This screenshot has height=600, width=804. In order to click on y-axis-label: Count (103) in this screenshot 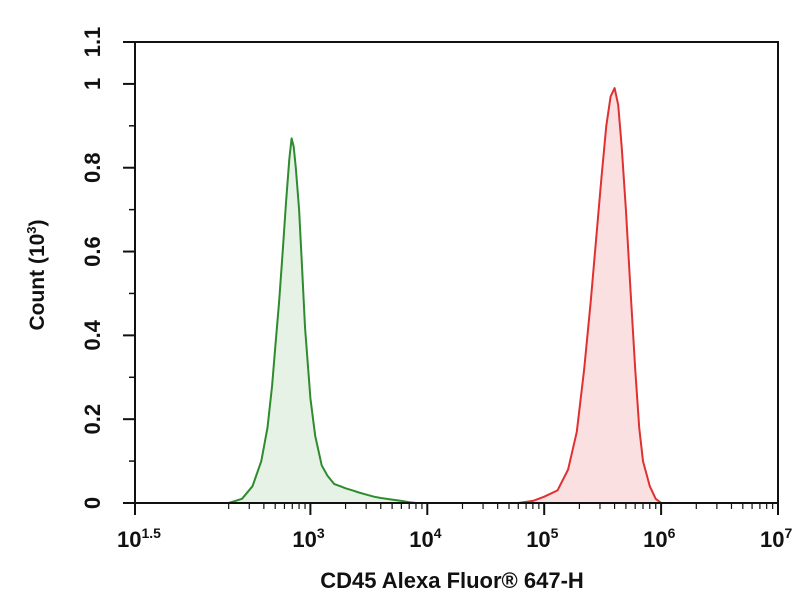, I will do `click(36, 274)`.